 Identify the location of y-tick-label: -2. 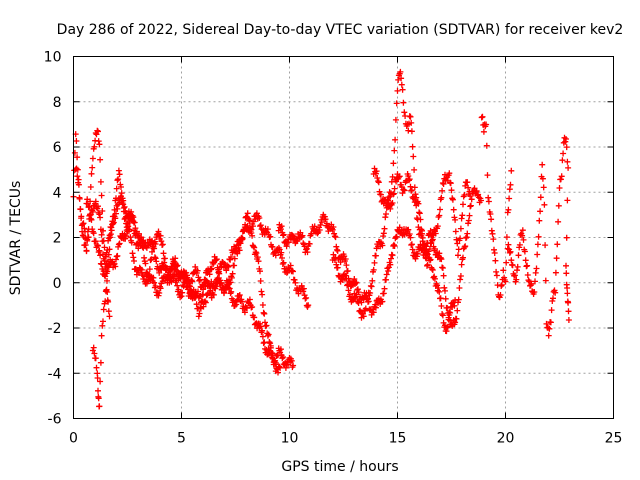
(55, 329).